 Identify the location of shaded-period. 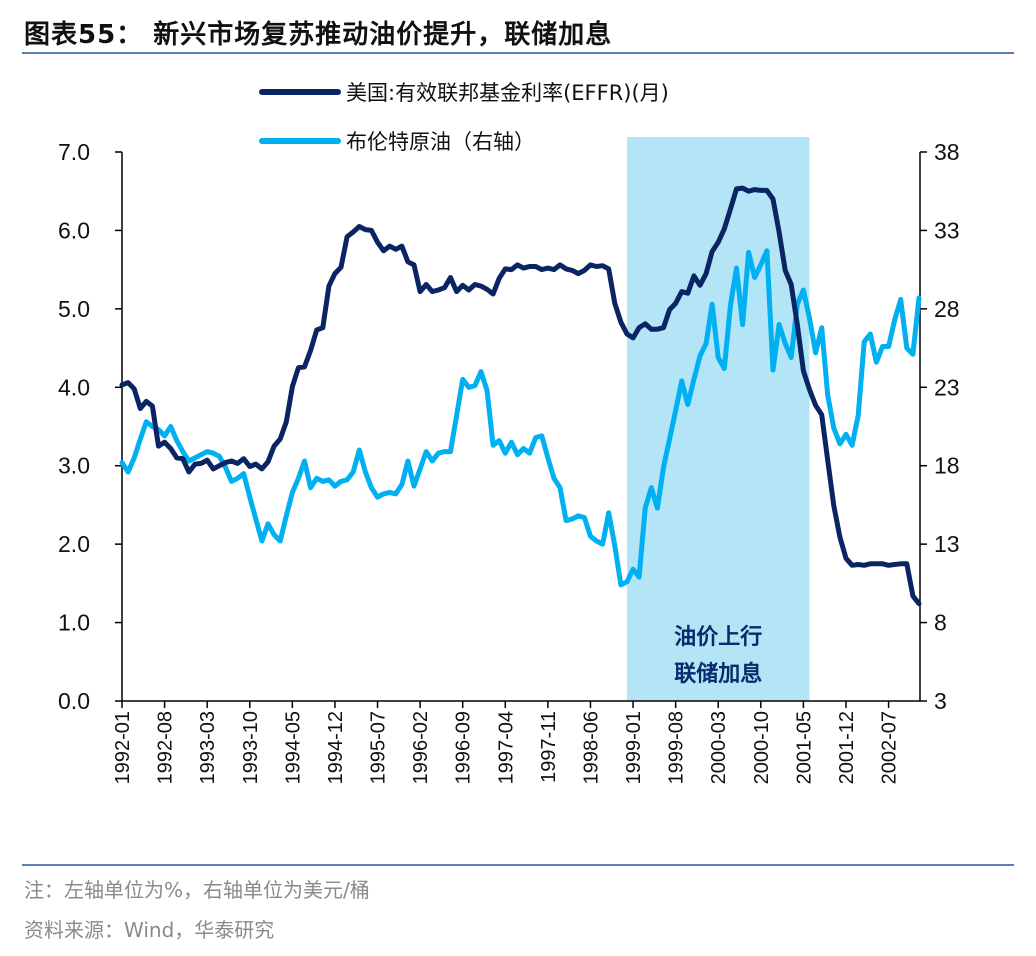
(718, 419).